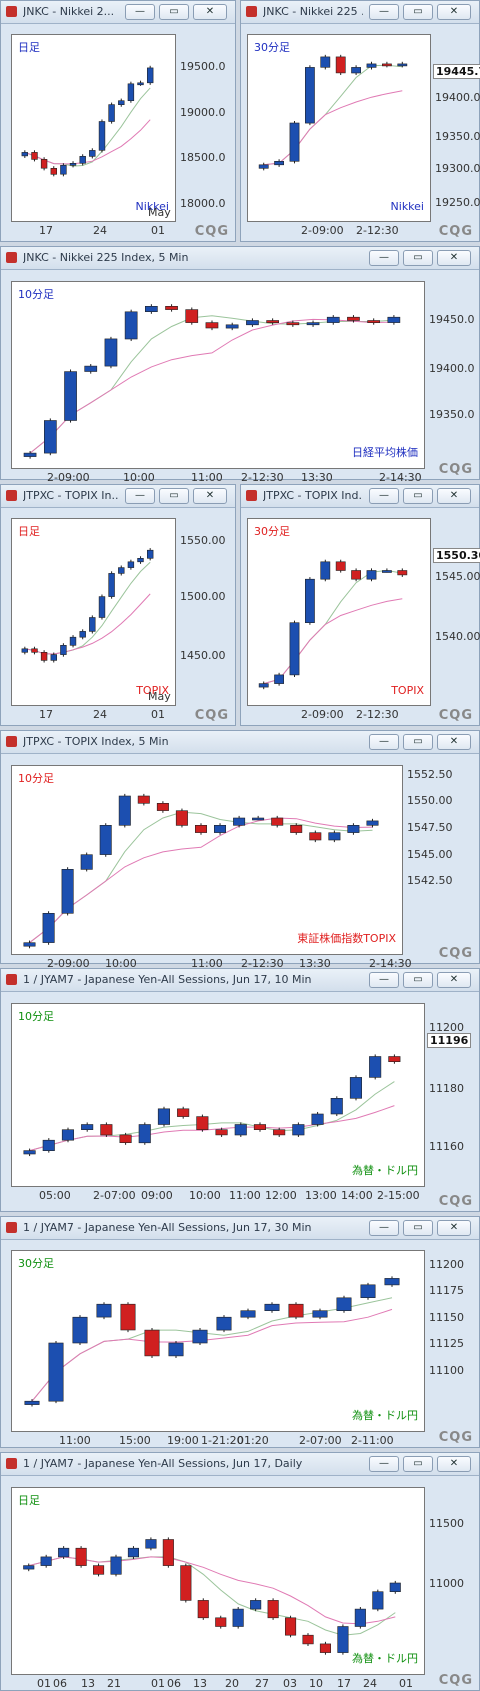  Describe the element at coordinates (456, 71) in the screenshot. I see `last-price-marker: 19445.7` at that location.